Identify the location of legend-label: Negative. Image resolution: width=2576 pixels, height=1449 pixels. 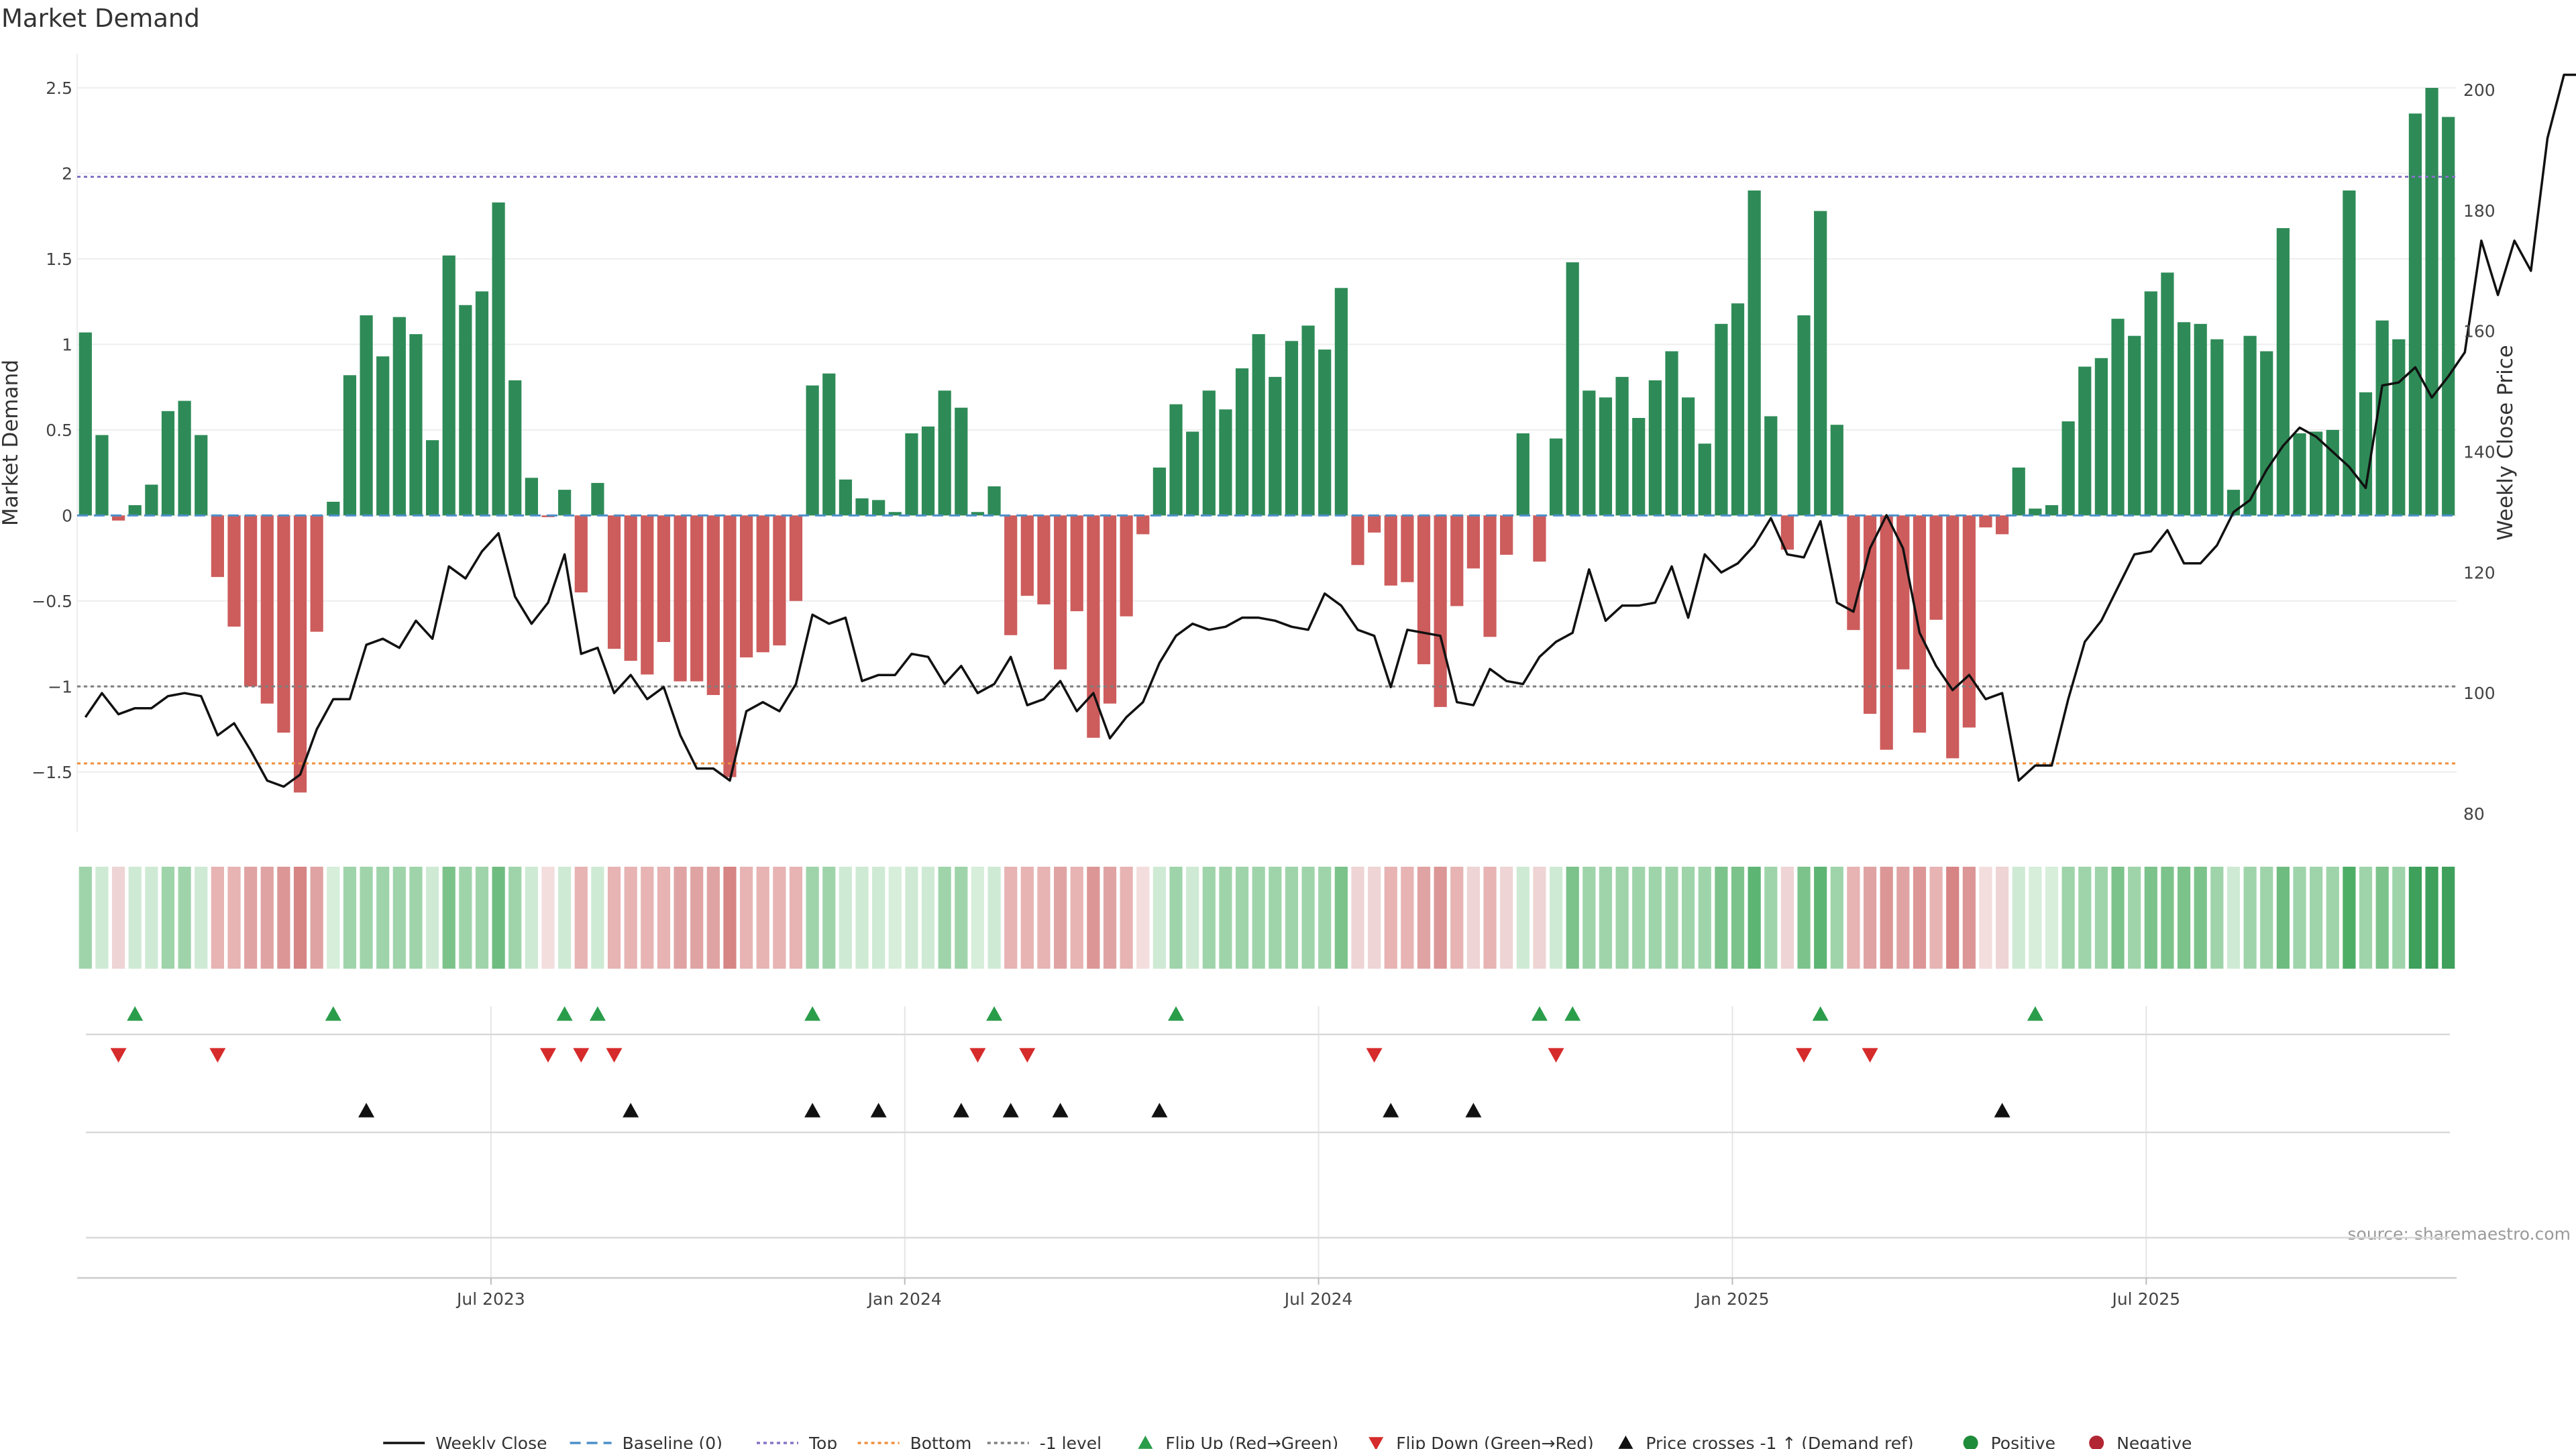
(2154, 1441).